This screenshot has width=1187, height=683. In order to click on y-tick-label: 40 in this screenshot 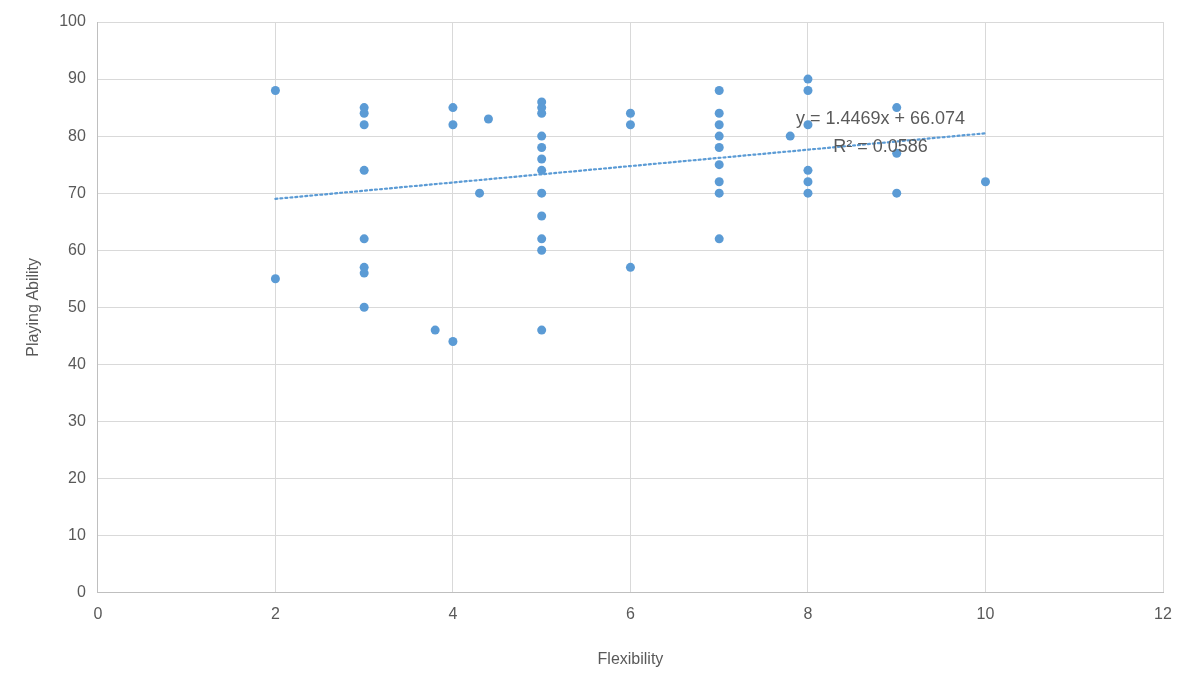, I will do `click(77, 363)`.